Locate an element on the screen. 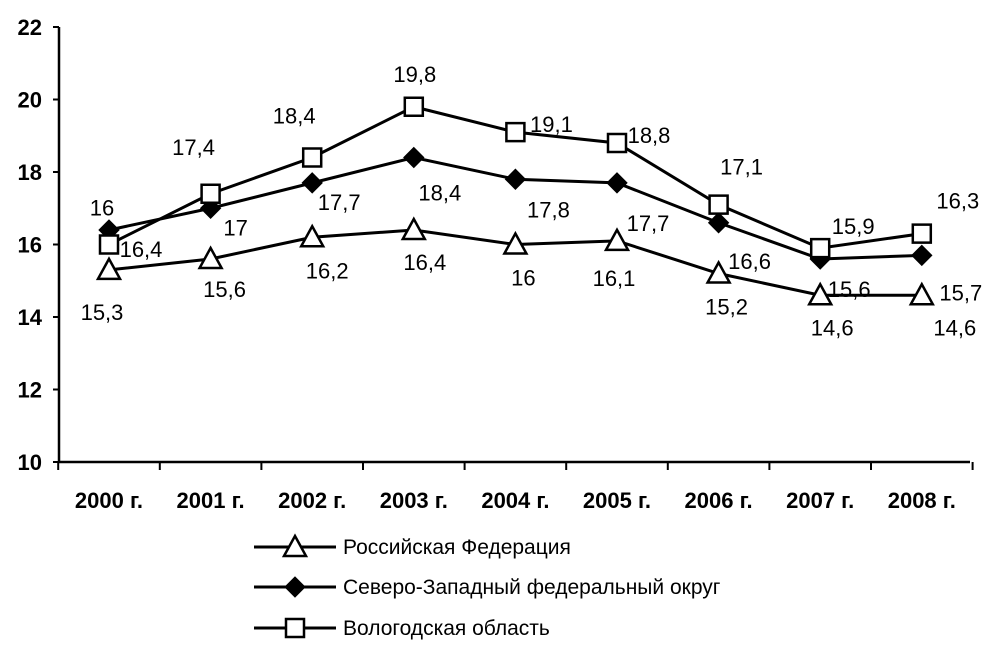 The image size is (1000, 663). data-label-russia: 16,2 is located at coordinates (327, 270).